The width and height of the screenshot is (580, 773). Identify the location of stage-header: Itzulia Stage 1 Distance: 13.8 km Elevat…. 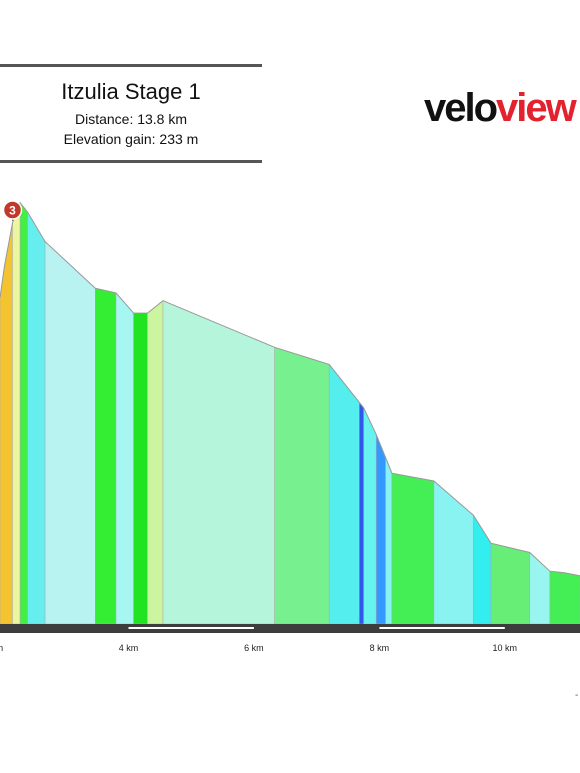
(131, 113).